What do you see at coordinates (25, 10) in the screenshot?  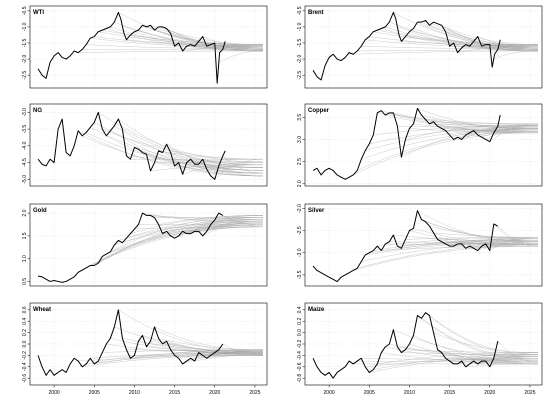 I see `y-tick-label: -0.5` at bounding box center [25, 10].